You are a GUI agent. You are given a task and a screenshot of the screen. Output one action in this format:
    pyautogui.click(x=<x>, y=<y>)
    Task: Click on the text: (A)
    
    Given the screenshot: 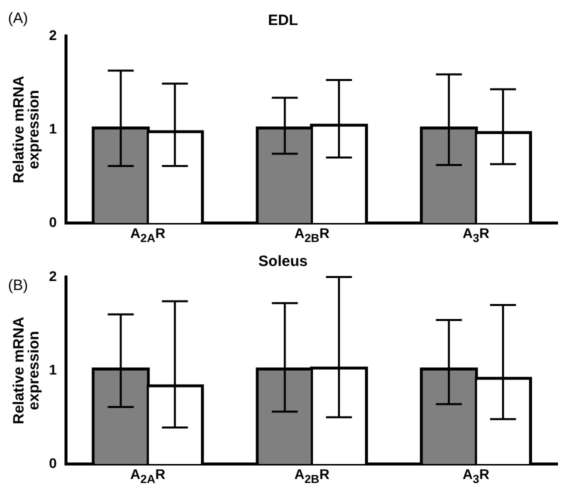 What is the action you would take?
    pyautogui.click(x=18, y=18)
    